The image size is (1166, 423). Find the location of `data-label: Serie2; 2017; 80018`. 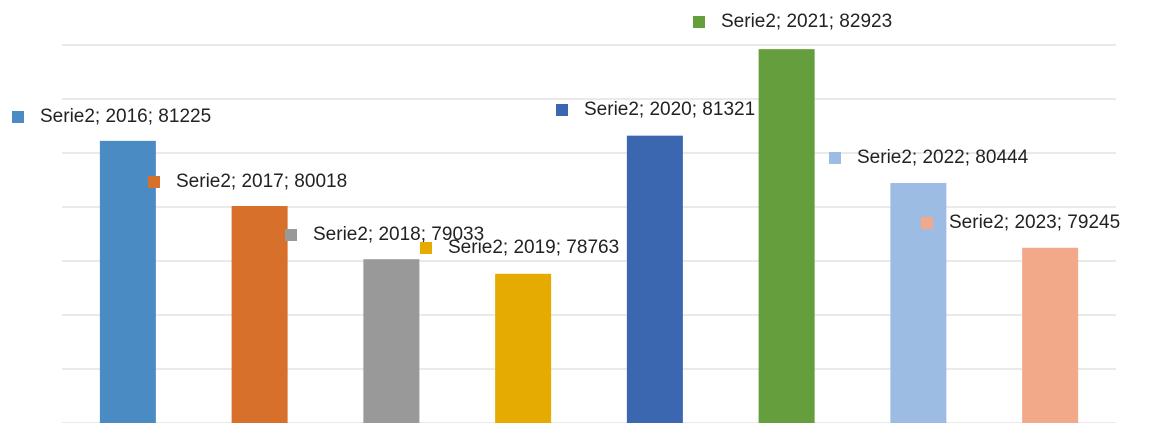

data-label: Serie2; 2017; 80018 is located at coordinates (261, 181).